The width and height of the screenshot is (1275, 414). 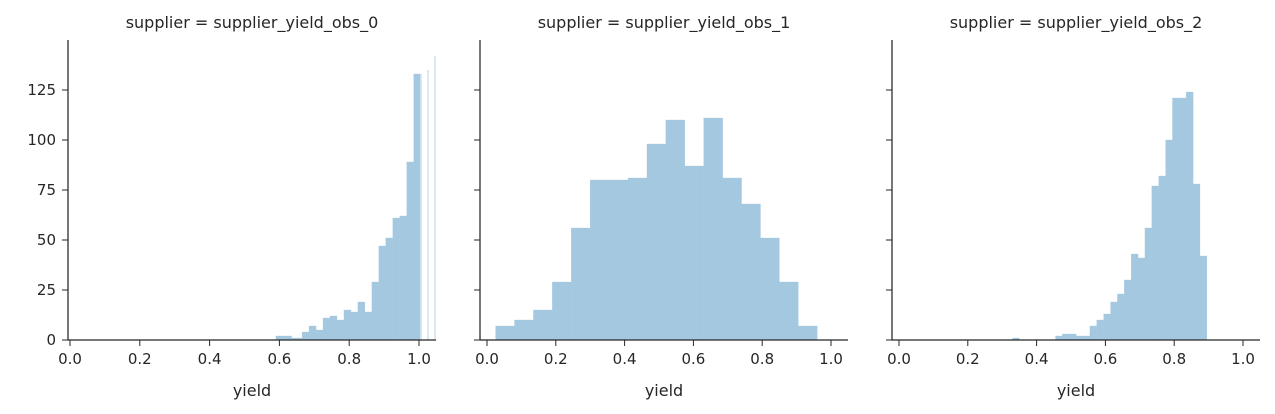 I want to click on panel-title: supplier = supplier_yield_obs_0, so click(x=252, y=23).